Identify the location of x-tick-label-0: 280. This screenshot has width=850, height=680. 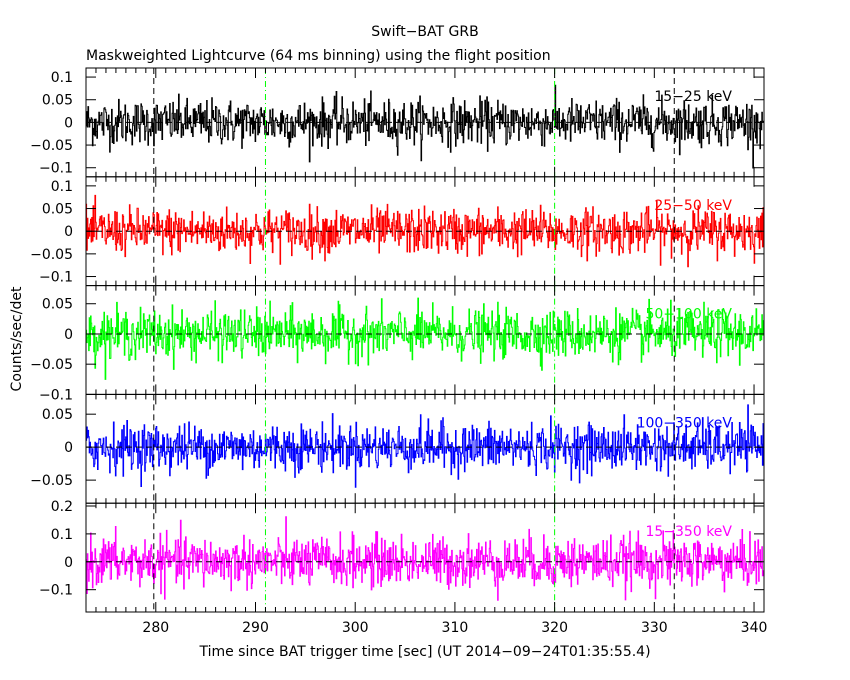
(155, 628).